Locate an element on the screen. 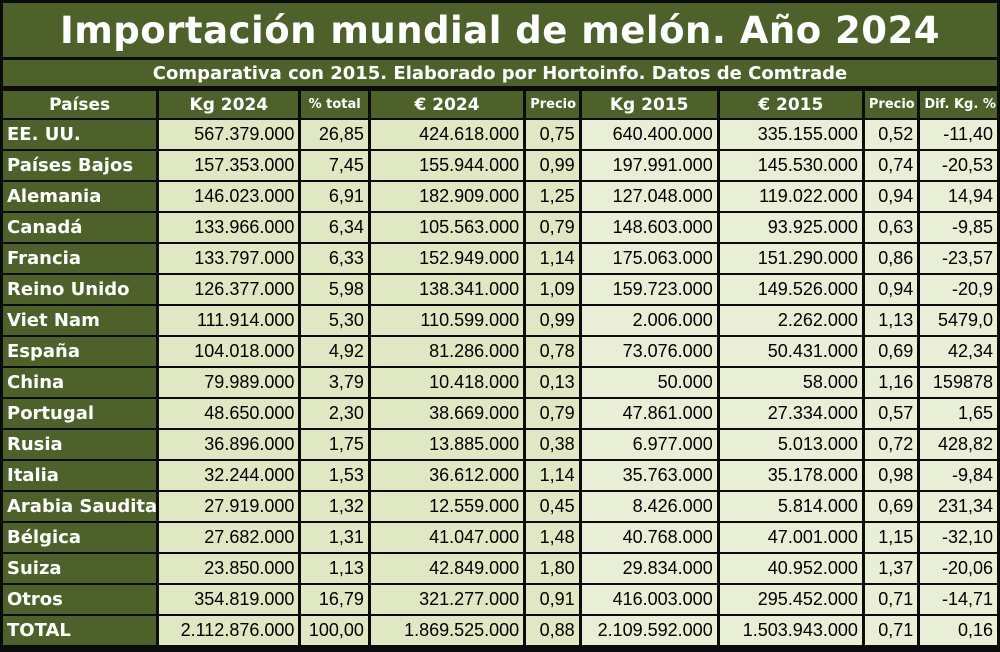 This screenshot has width=1000, height=652. cell-eur-2024: 155.944.000 is located at coordinates (447, 165).